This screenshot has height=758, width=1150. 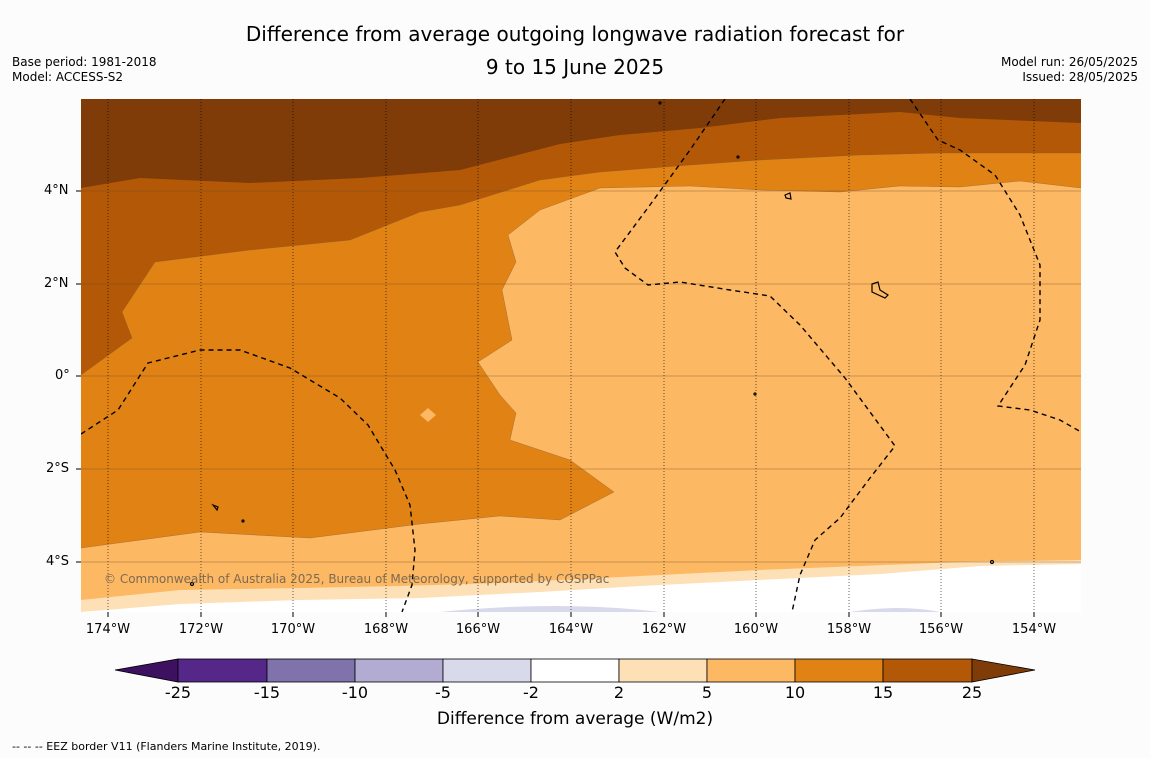 What do you see at coordinates (941, 629) in the screenshot?
I see `lon-label: 156°W` at bounding box center [941, 629].